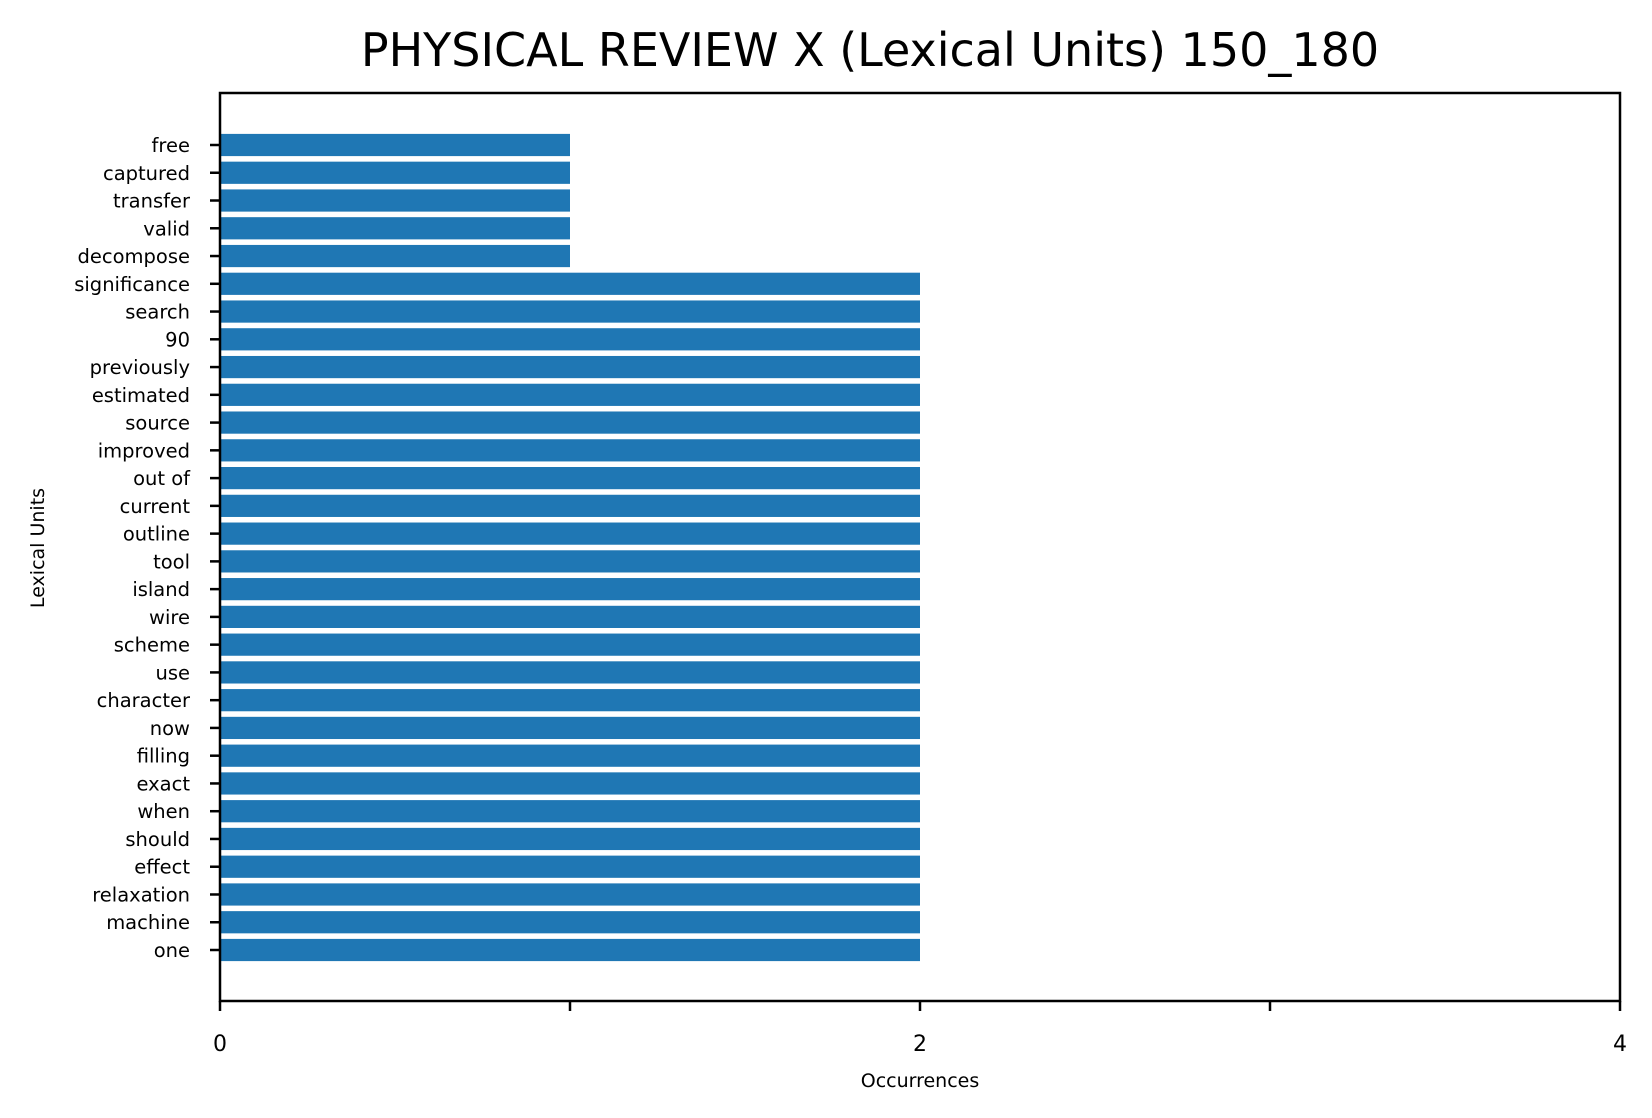 This screenshot has height=1118, width=1652. Describe the element at coordinates (134, 256) in the screenshot. I see `y-tick-label: decompose` at that location.